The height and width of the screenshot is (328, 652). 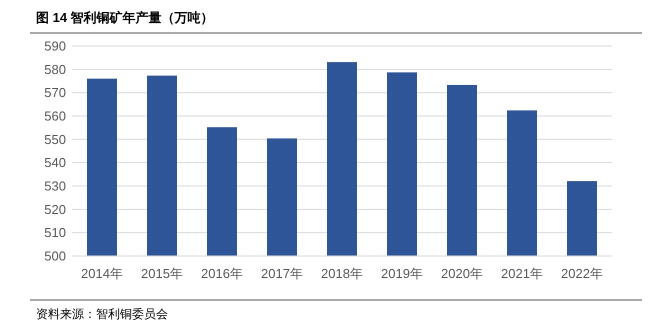 What do you see at coordinates (162, 273) in the screenshot?
I see `x-tick-label: 2015年` at bounding box center [162, 273].